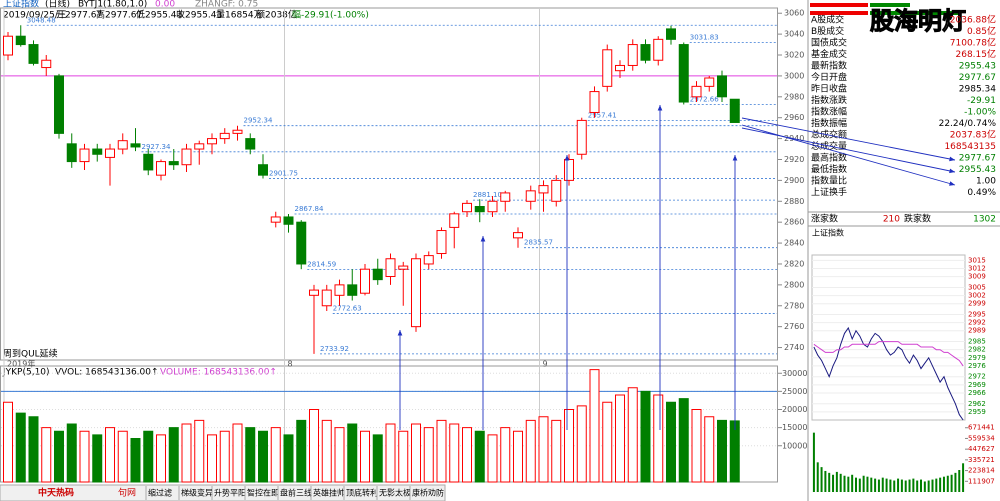 This screenshot has width=1000, height=501. What do you see at coordinates (981, 449) in the screenshot?
I see `y-tick-label: 447627` at bounding box center [981, 449].